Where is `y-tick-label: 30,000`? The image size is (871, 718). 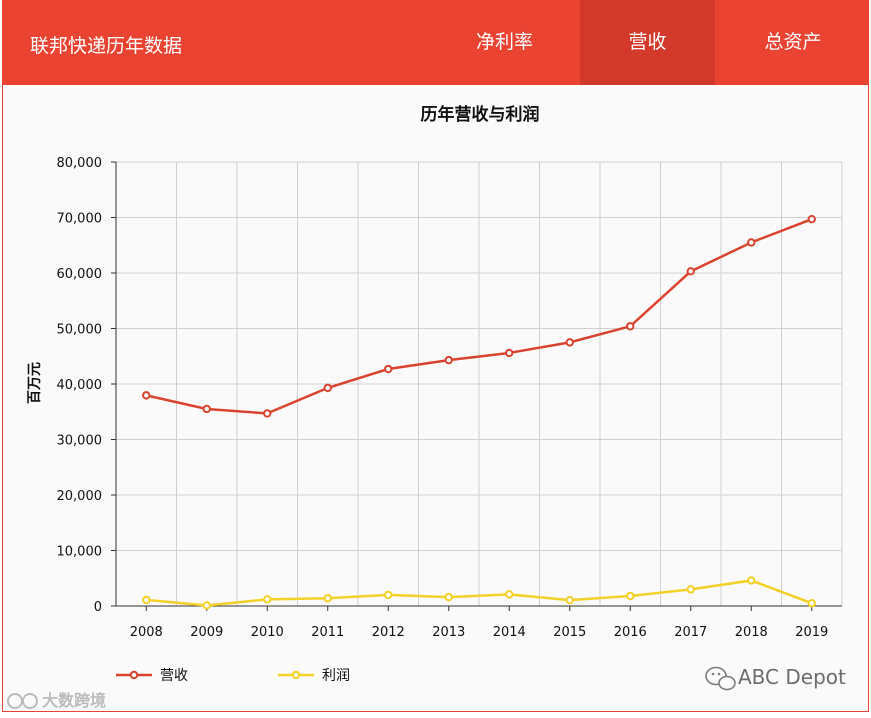
y-tick-label: 30,000 is located at coordinates (80, 441).